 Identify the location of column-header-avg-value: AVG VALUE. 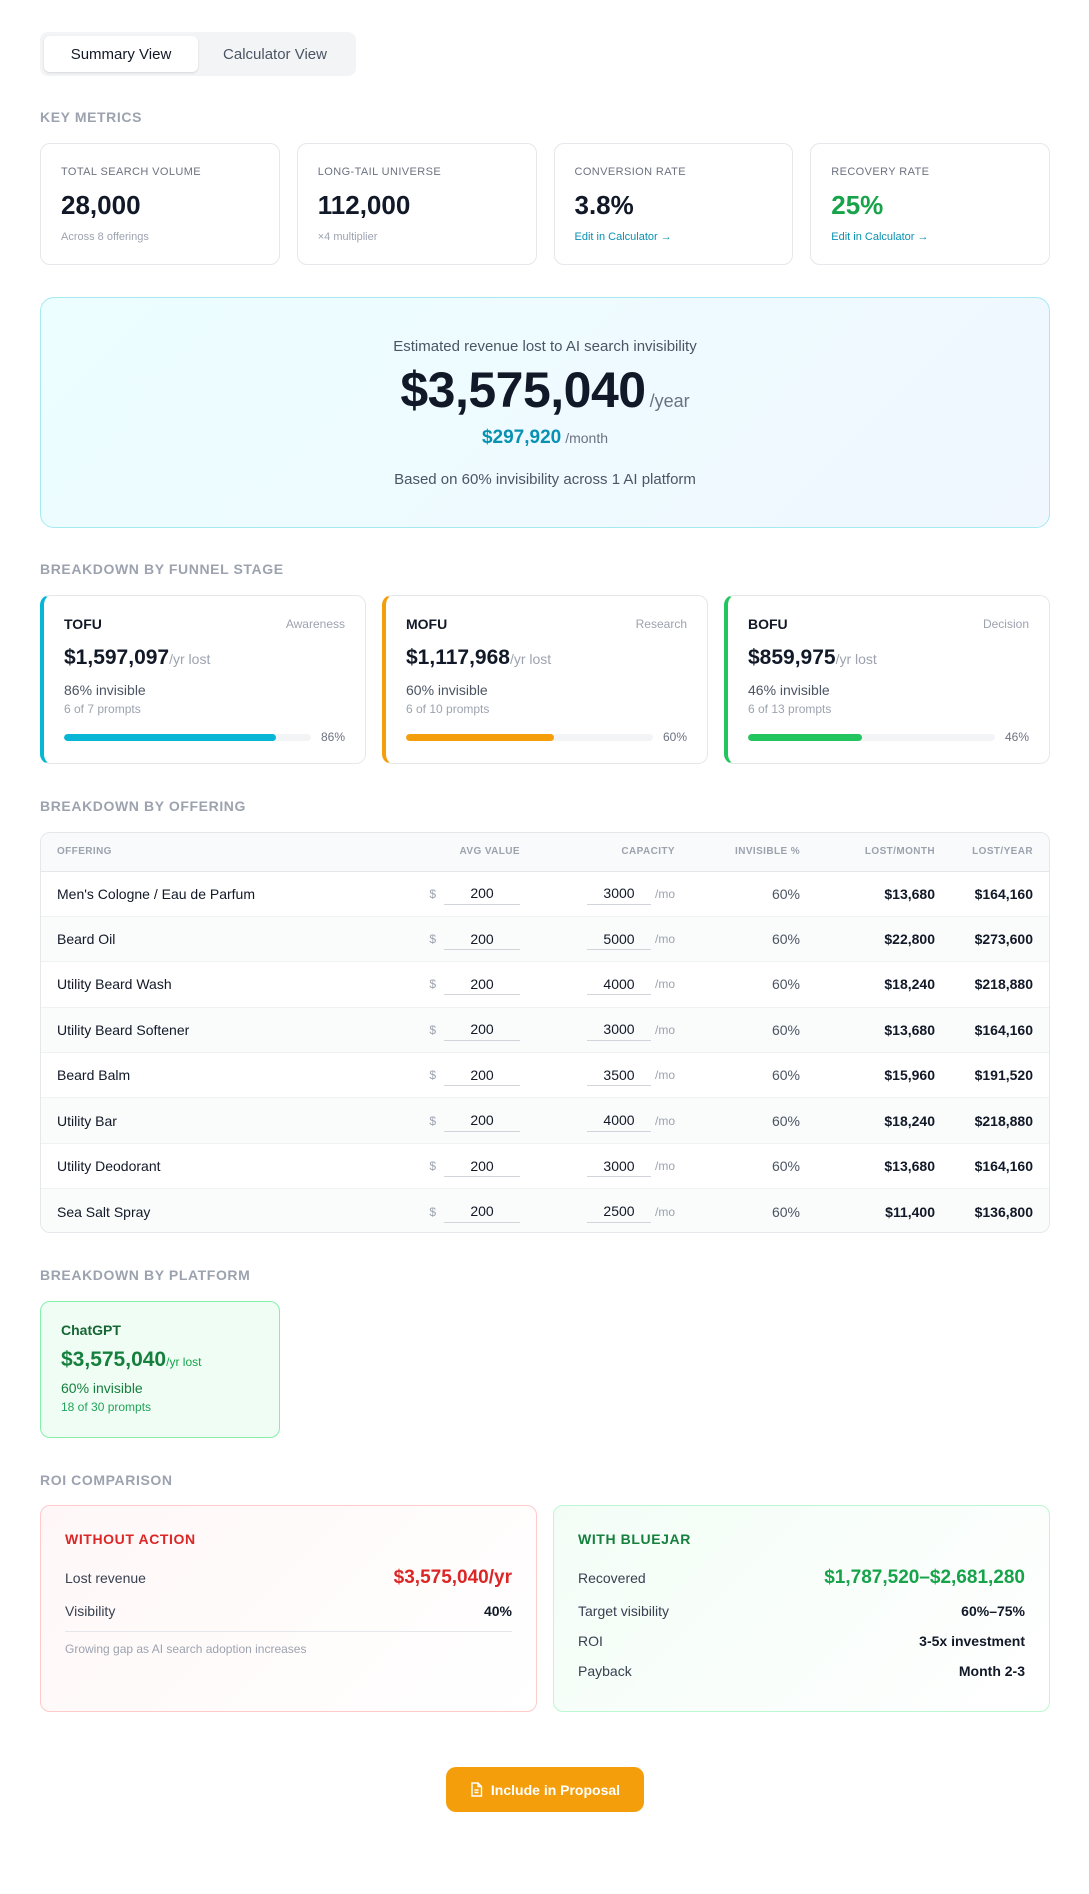
(461, 852).